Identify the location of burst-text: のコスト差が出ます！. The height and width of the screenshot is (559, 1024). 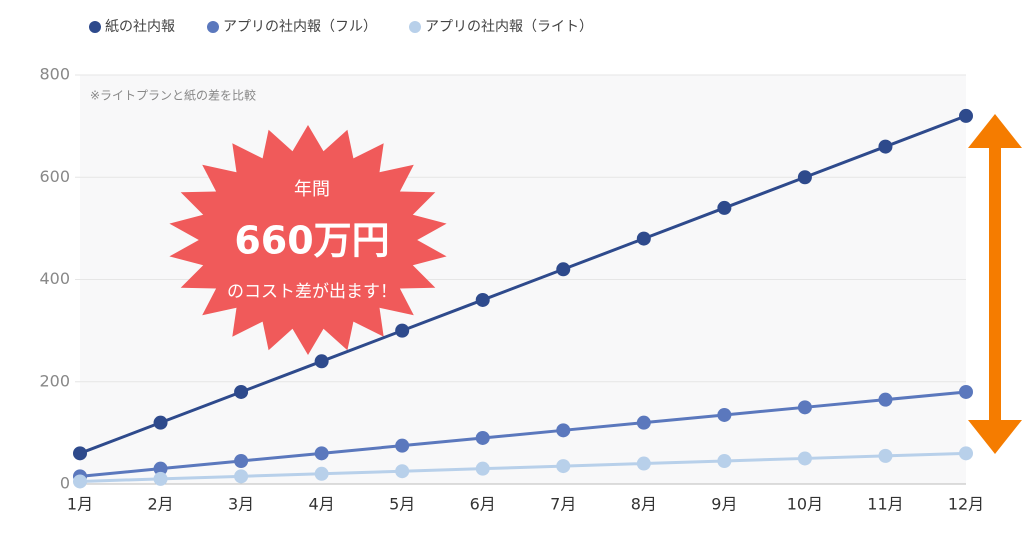
(312, 292).